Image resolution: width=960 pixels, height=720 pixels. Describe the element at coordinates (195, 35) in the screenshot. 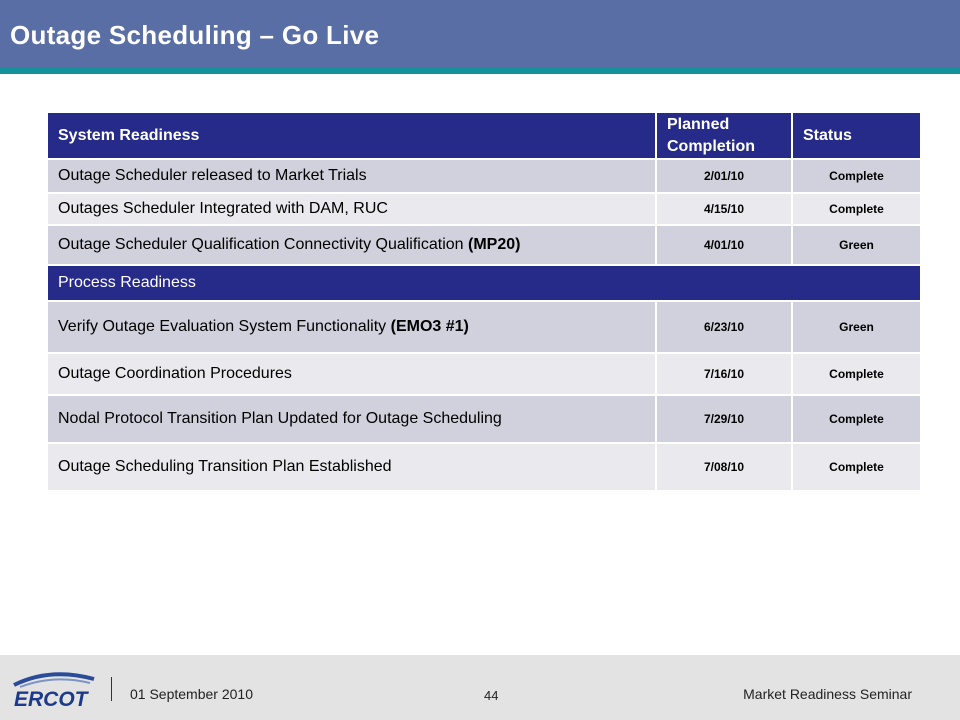

I see `slide-title: Outage Scheduling – Go Live` at that location.